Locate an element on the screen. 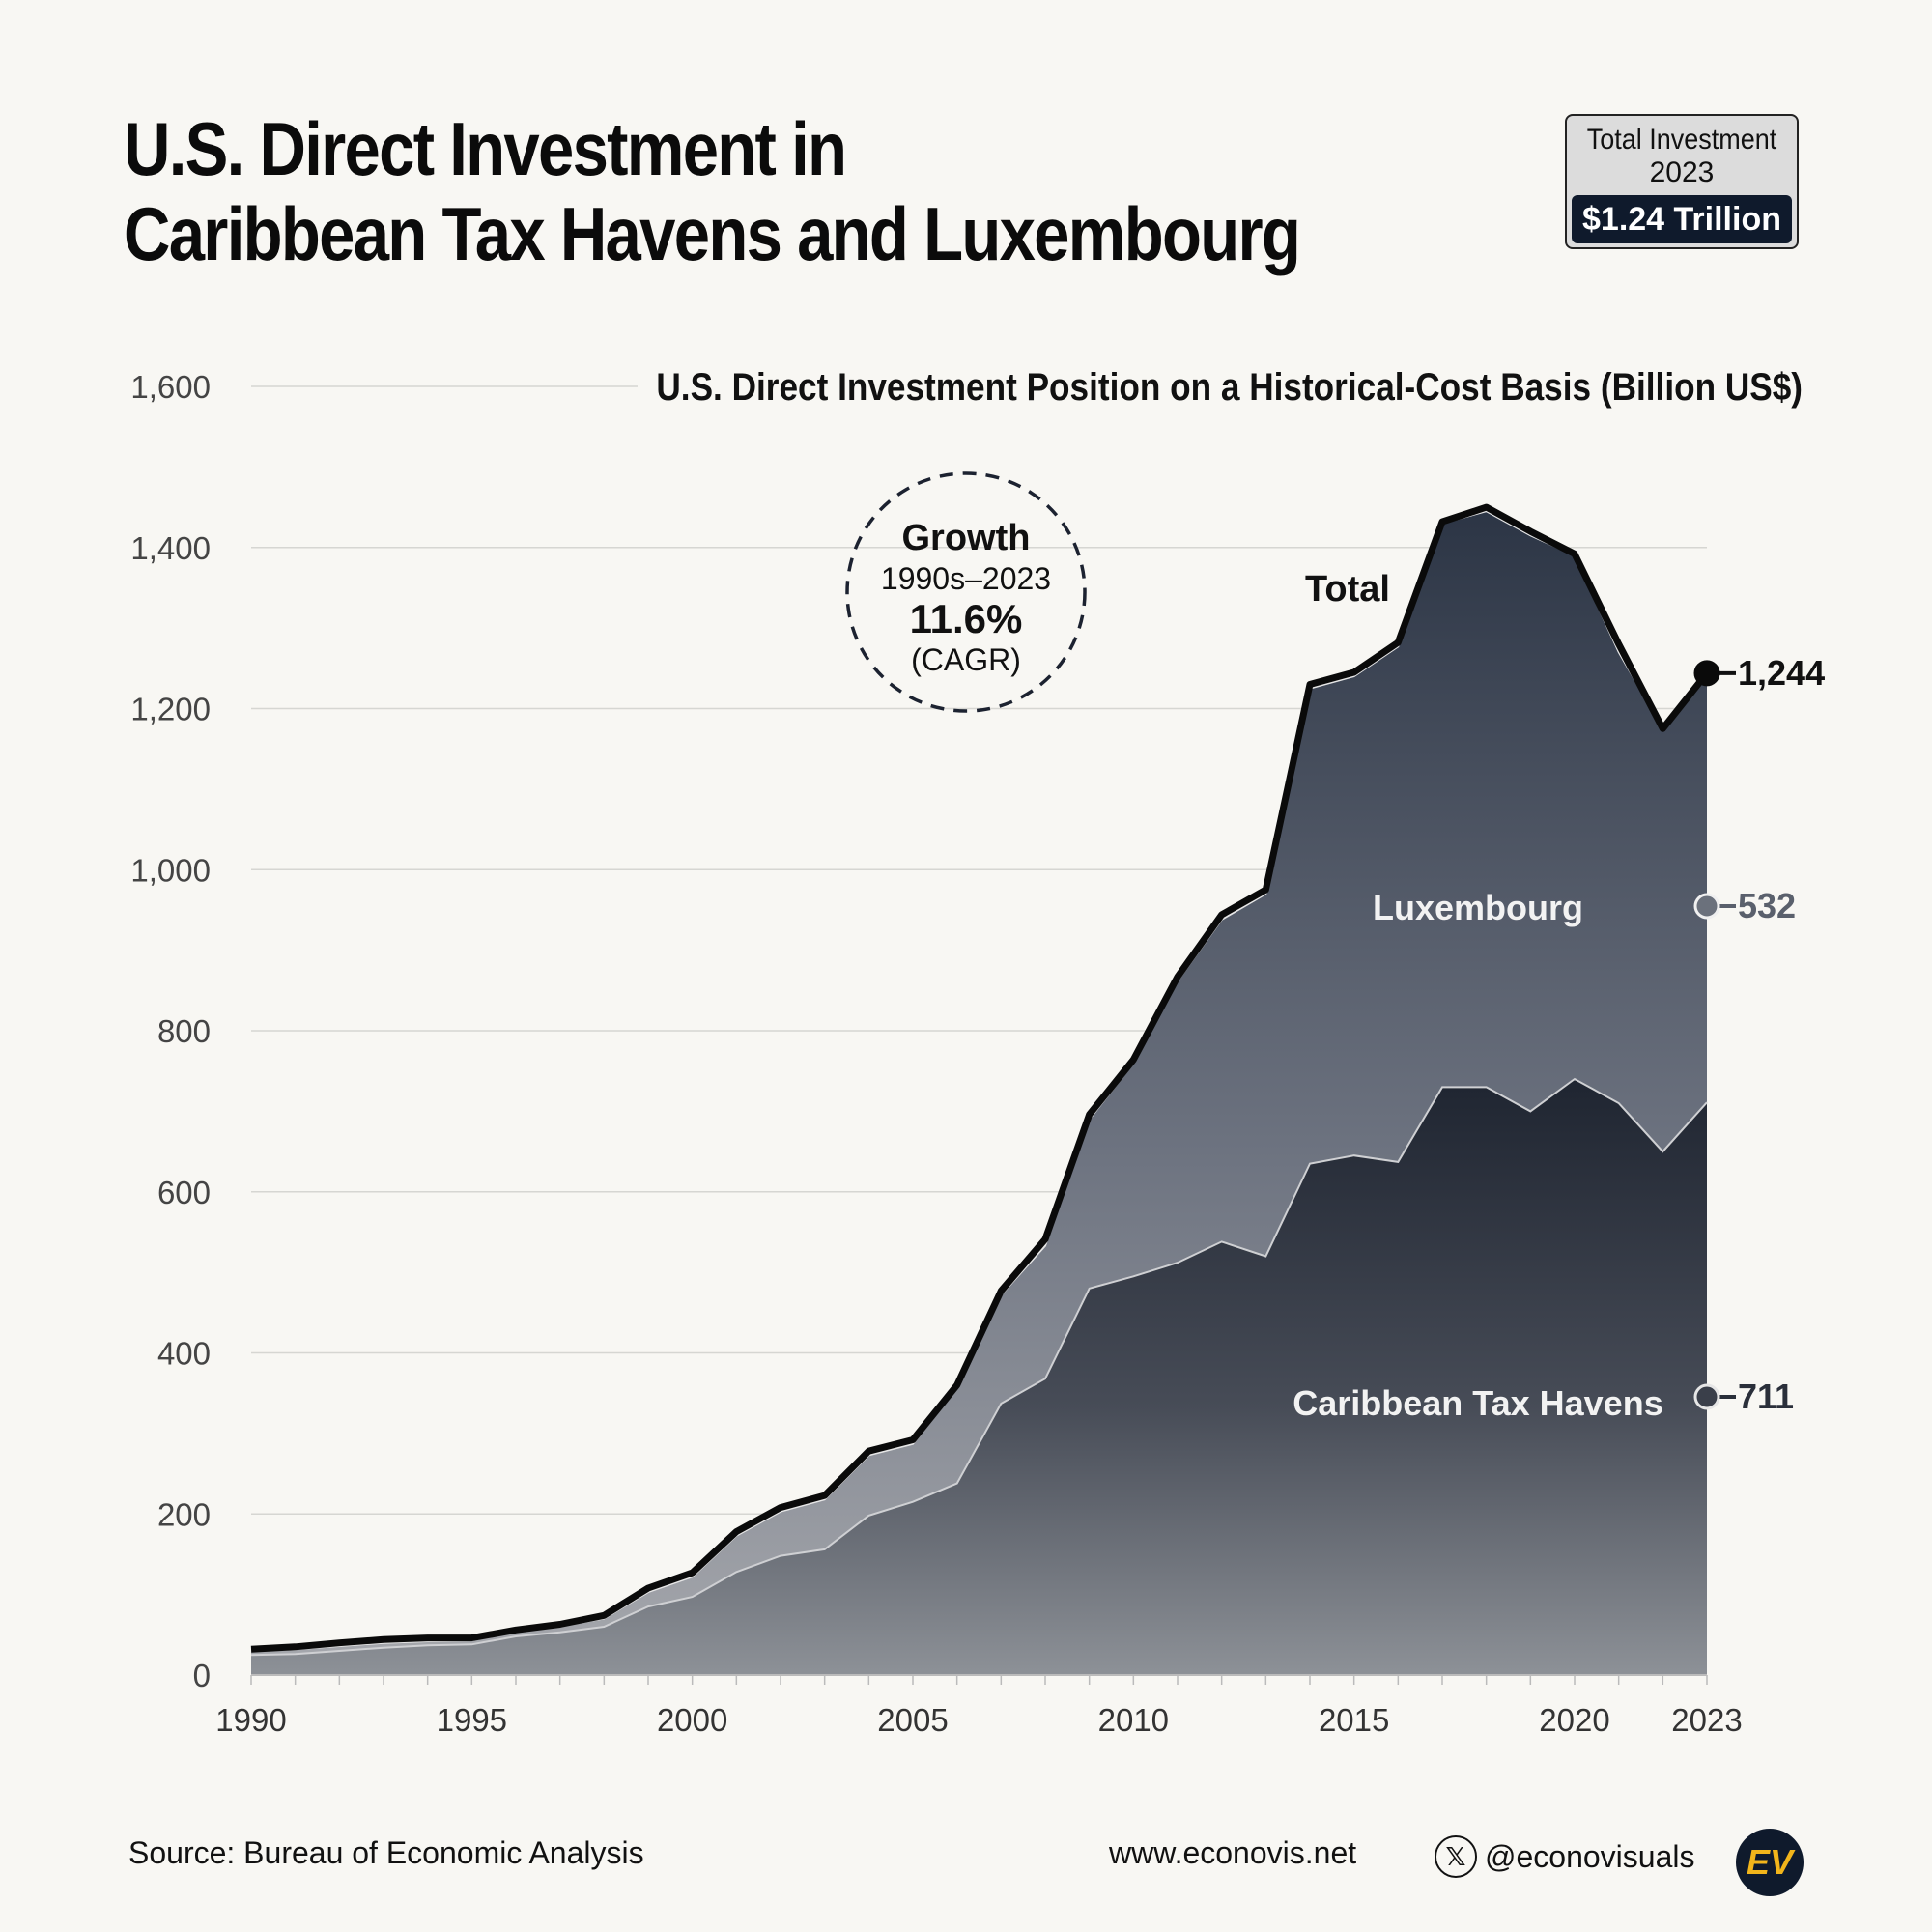 The height and width of the screenshot is (1932, 1932). y-tick-label: 200 is located at coordinates (184, 1514).